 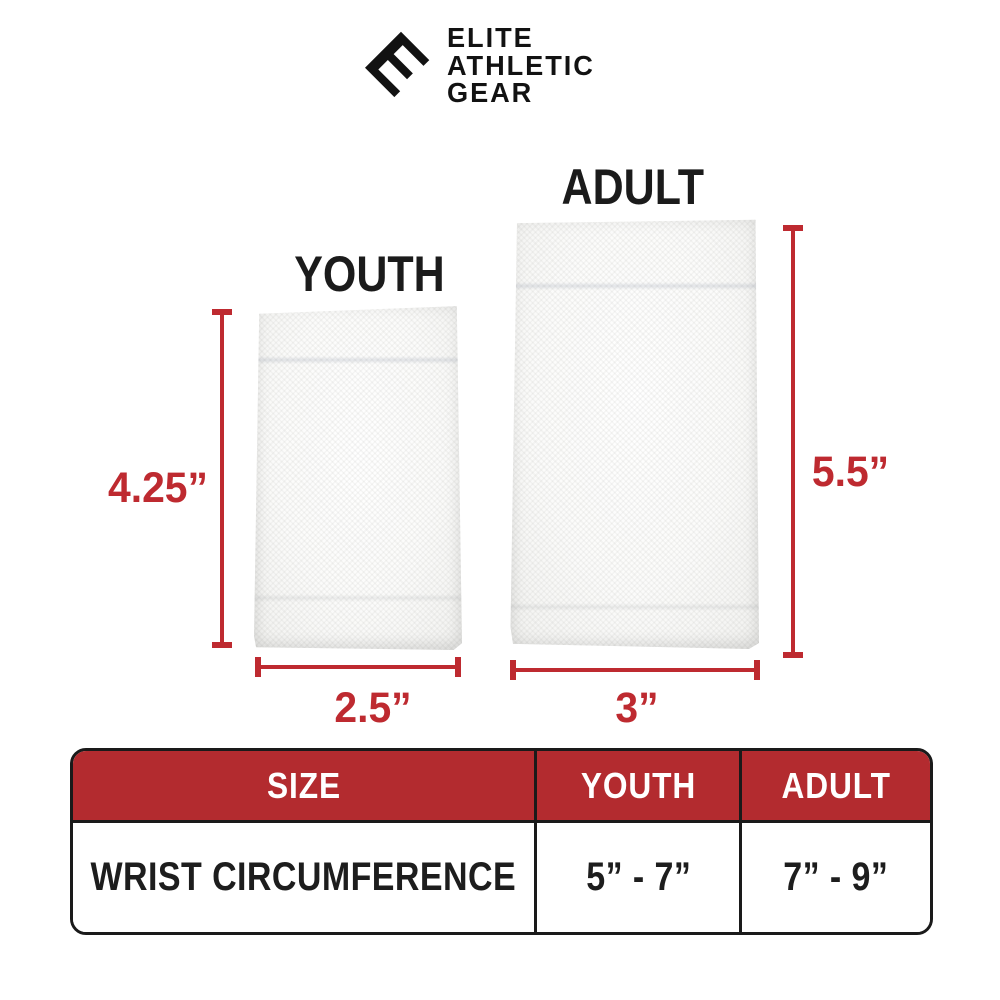 I want to click on youth-sleeve-cuff-seam, so click(x=358, y=360).